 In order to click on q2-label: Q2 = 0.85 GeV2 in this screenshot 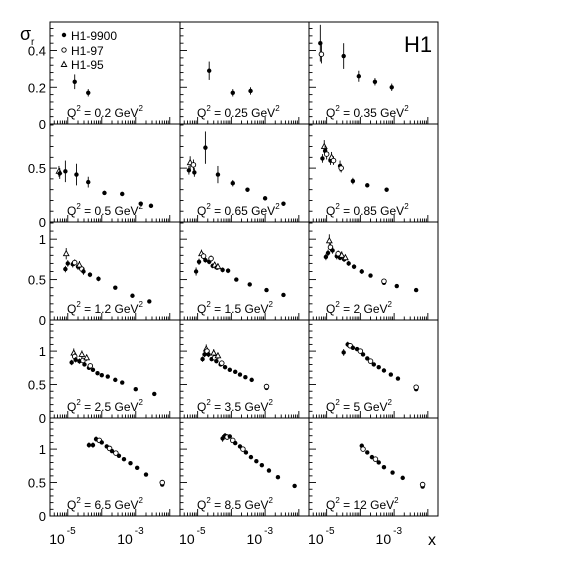, I will do `click(367, 210)`.